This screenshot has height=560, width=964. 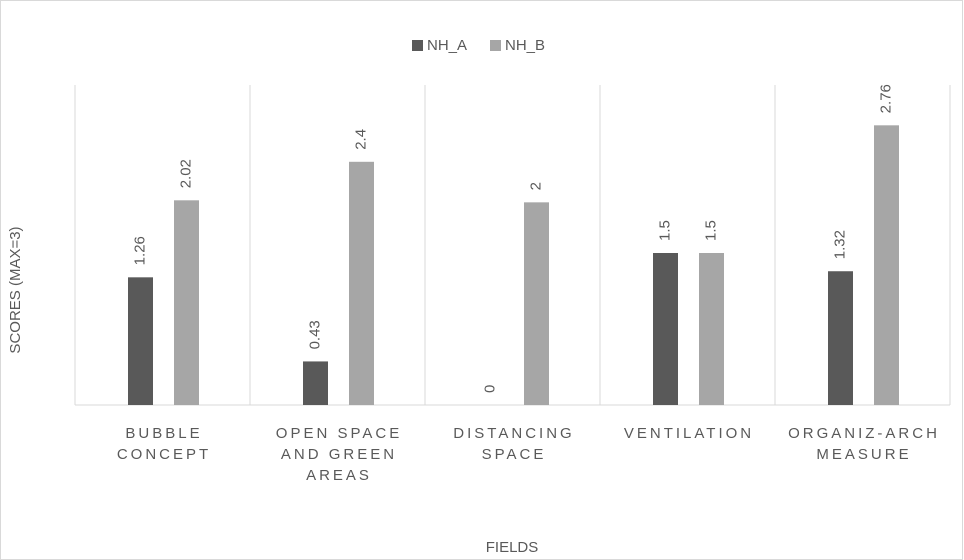 I want to click on legend-label: NH_B, so click(x=525, y=45).